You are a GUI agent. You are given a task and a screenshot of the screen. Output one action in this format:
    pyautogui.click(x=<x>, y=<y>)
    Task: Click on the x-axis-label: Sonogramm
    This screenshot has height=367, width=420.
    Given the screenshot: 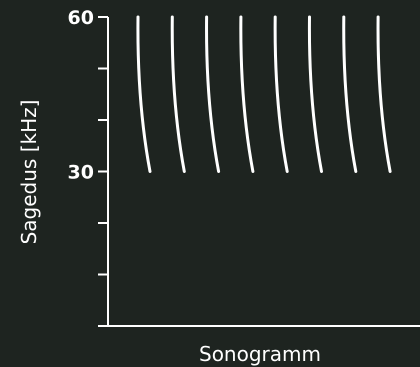 What is the action you would take?
    pyautogui.click(x=260, y=354)
    